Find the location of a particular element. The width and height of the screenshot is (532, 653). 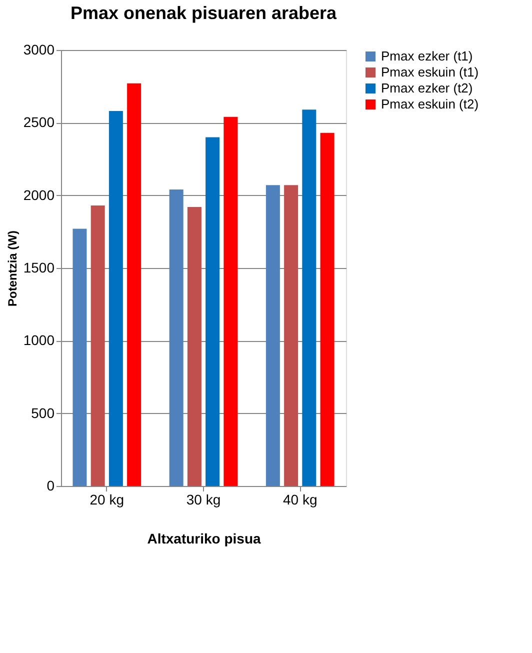

legend-label: Pmax ezker (t2) is located at coordinates (427, 88).